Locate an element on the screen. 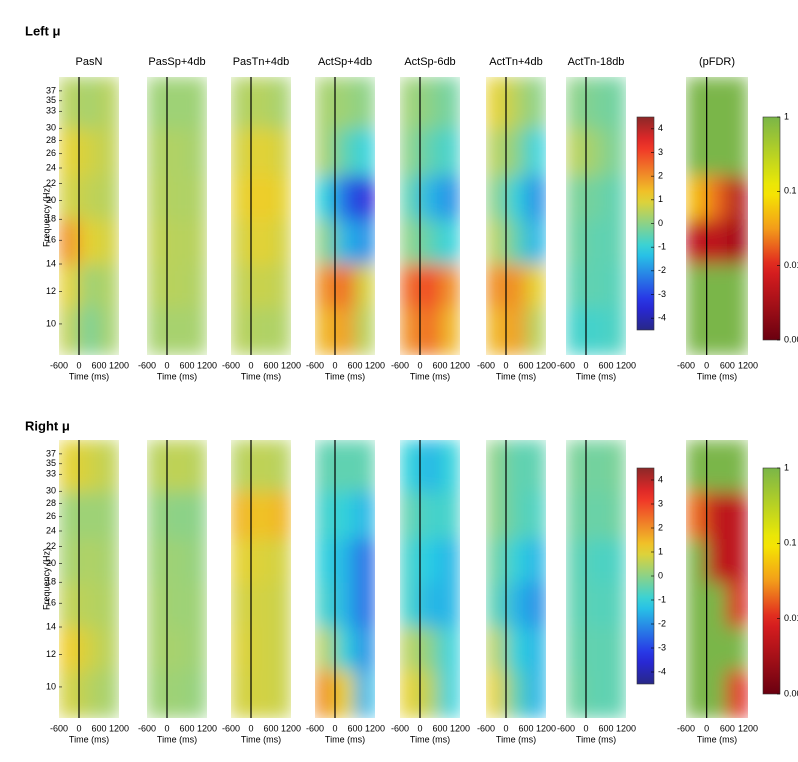 Image resolution: width=798 pixels, height=762 pixels. y-tick-label: 26 is located at coordinates (51, 153).